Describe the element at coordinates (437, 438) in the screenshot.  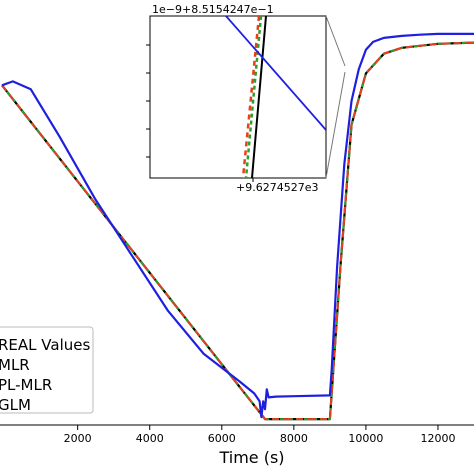
I see `x-tick-label: 12000` at that location.